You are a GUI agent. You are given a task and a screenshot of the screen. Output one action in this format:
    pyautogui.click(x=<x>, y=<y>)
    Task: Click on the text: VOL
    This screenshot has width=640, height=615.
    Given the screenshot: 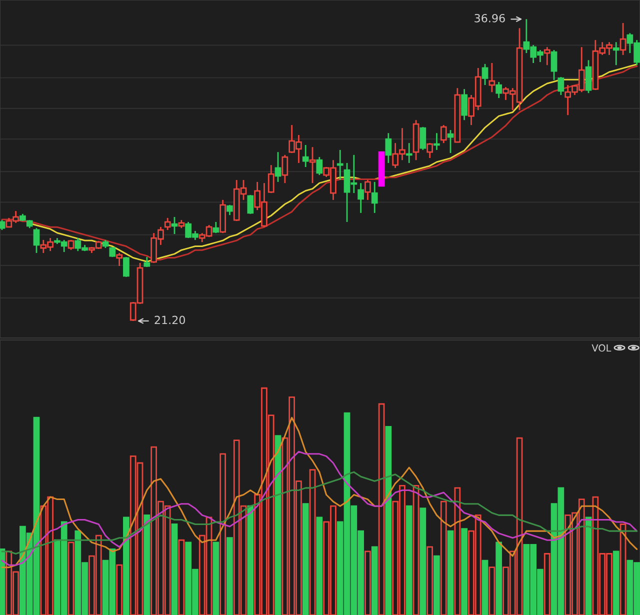 What is the action you would take?
    pyautogui.click(x=602, y=348)
    